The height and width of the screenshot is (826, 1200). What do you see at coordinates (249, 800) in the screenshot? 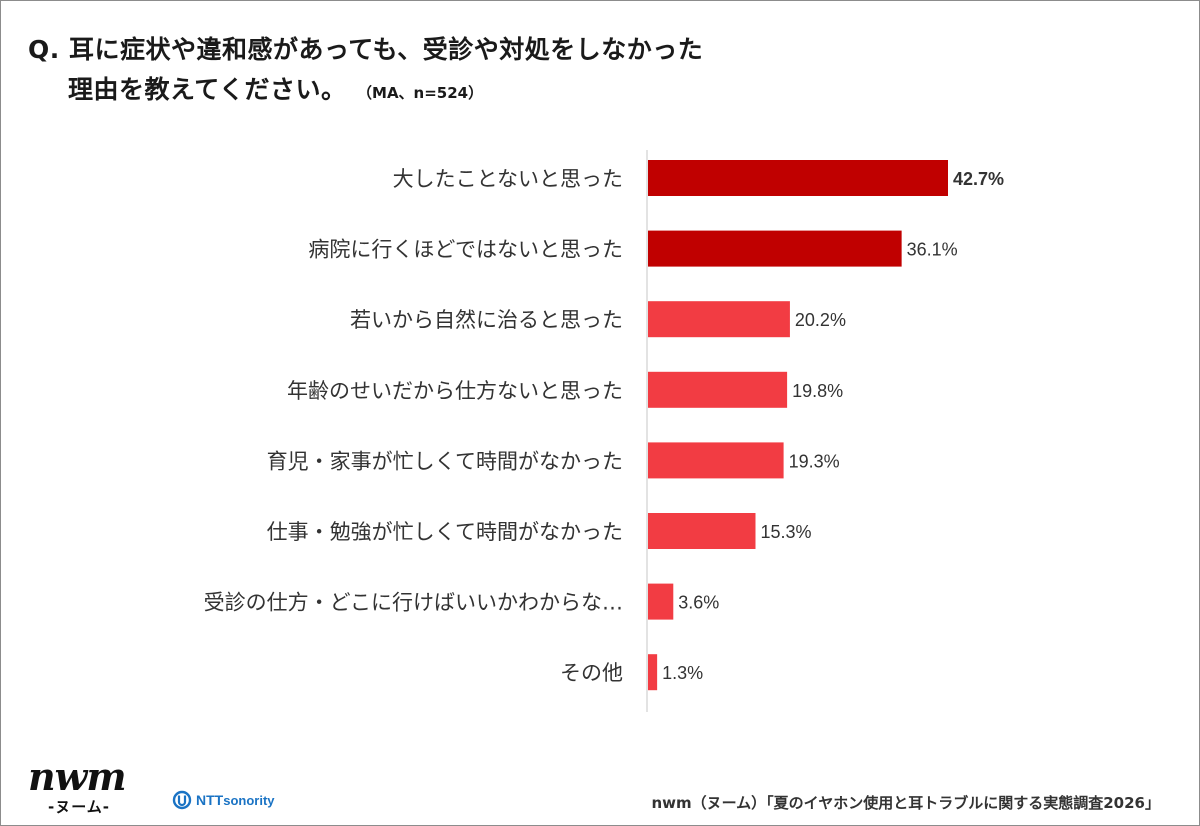
I see `ntt-name-b: sonority` at bounding box center [249, 800].